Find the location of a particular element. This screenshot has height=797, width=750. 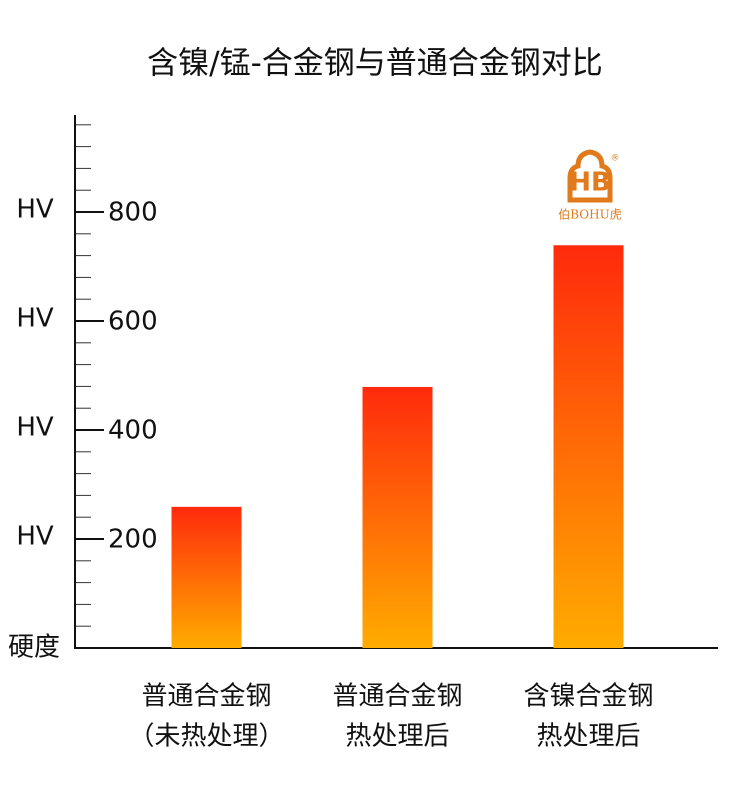

y-tick-label: 200 is located at coordinates (133, 540).